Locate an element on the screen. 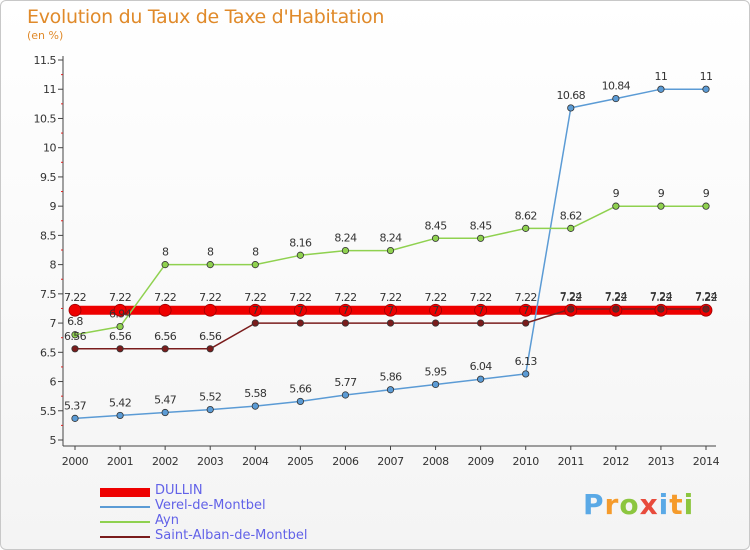  legend-label: Saint-Alban-de-Montbel is located at coordinates (231, 535).